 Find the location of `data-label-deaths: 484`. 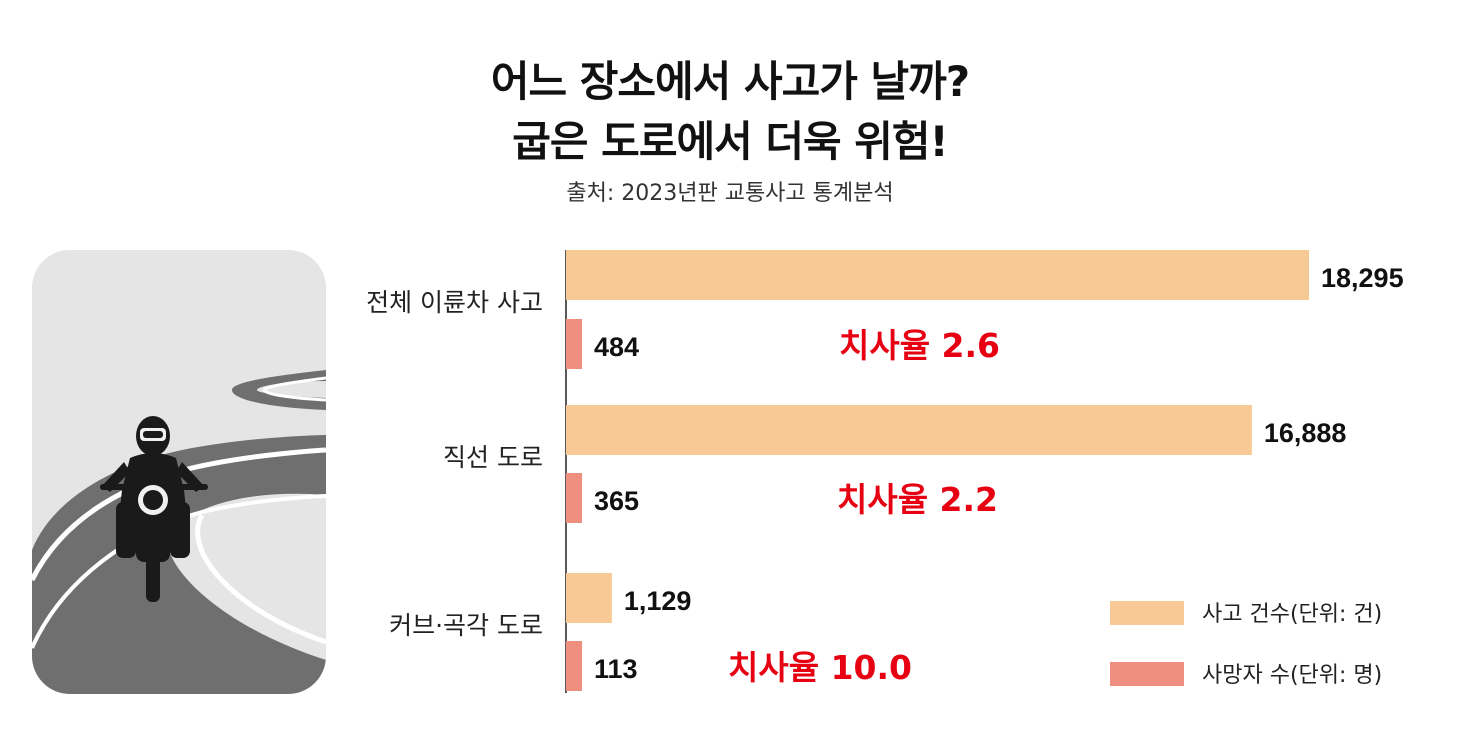

data-label-deaths: 484 is located at coordinates (616, 347).